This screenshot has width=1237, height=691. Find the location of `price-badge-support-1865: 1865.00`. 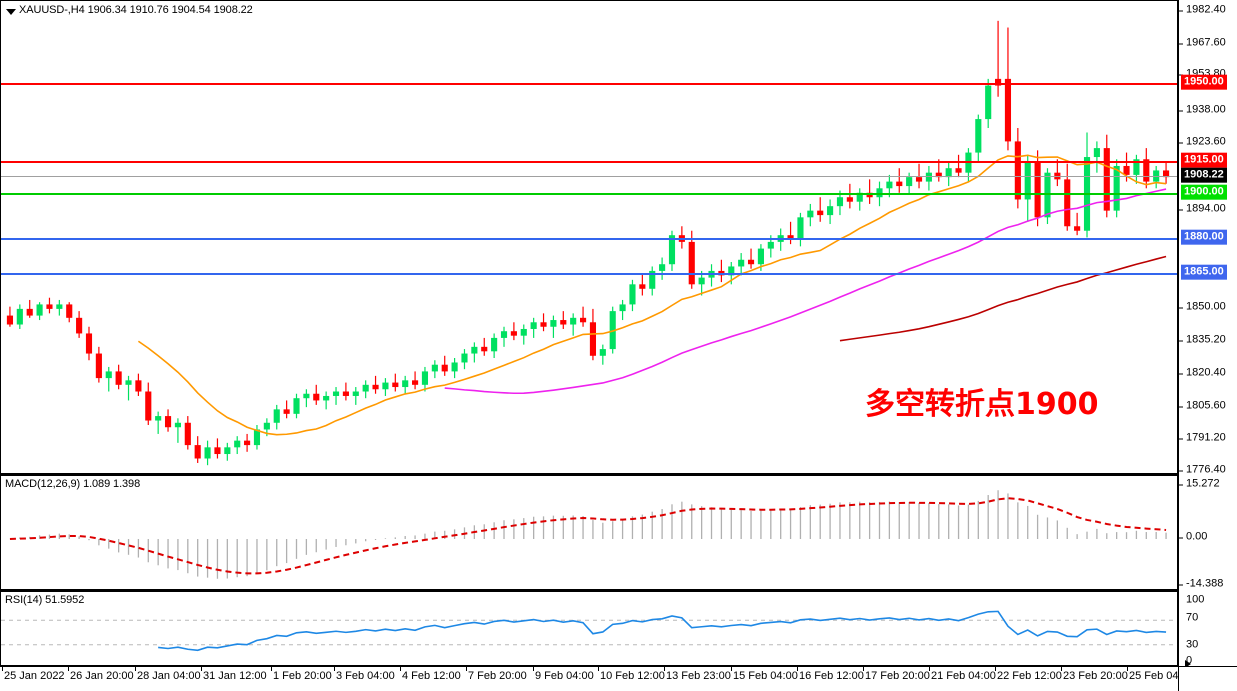

price-badge-support-1865: 1865.00 is located at coordinates (1204, 272).